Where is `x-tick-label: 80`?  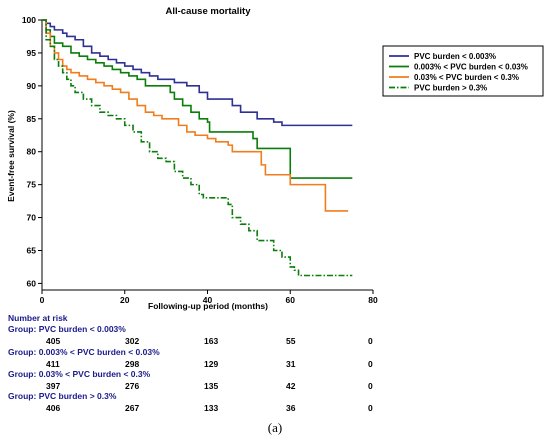 x-tick-label: 80 is located at coordinates (373, 300).